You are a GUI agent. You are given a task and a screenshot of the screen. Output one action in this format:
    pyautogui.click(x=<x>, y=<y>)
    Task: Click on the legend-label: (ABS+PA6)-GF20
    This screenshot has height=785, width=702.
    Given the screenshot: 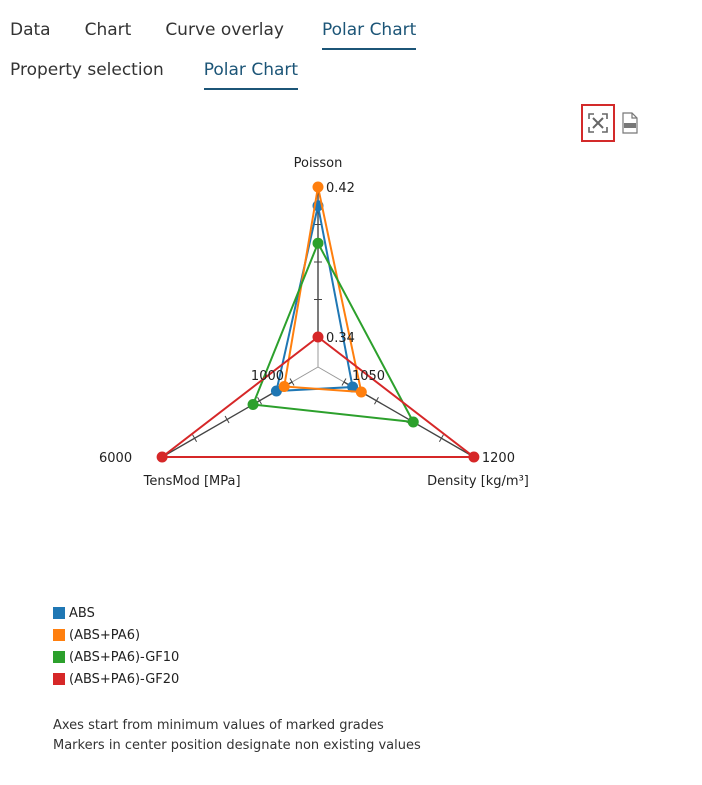 What is the action you would take?
    pyautogui.click(x=124, y=679)
    